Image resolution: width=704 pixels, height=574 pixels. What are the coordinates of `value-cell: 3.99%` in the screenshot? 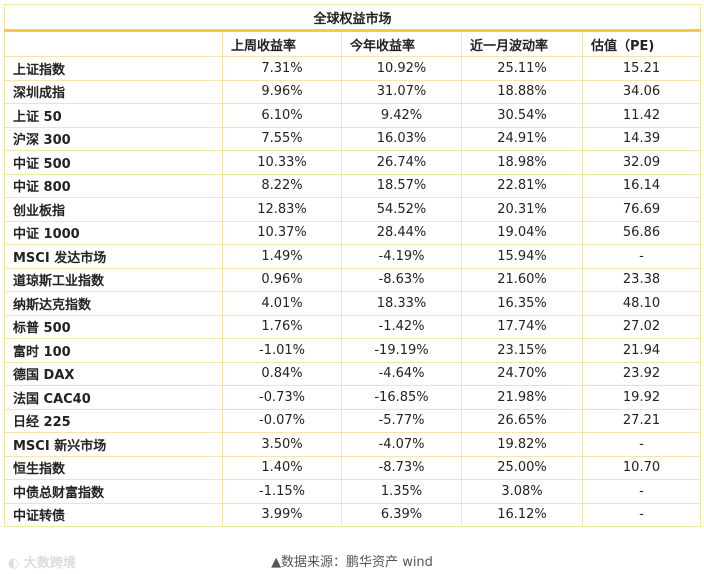 It's located at (282, 514).